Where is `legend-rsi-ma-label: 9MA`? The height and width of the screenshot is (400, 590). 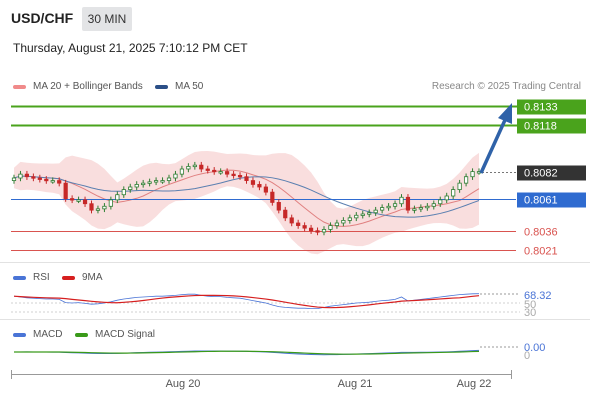
legend-rsi-ma-label: 9MA is located at coordinates (92, 277).